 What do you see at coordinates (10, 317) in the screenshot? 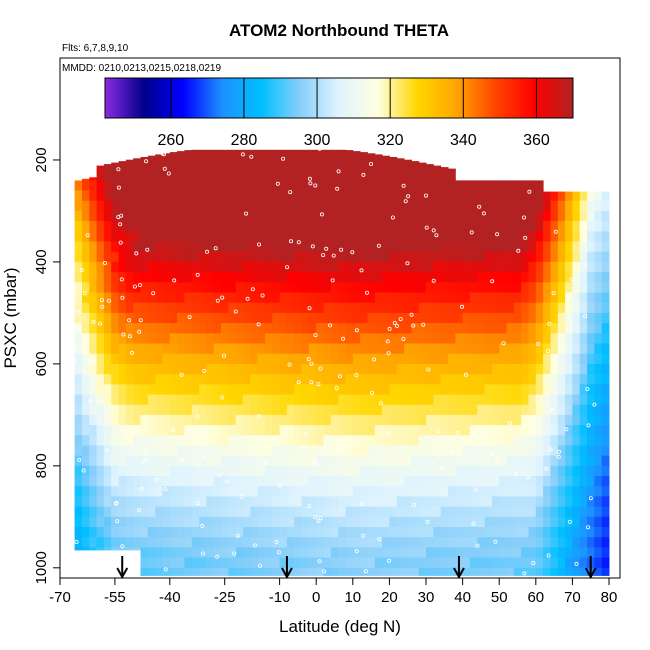
I see `y-axis-label: PSXC (mbar)` at bounding box center [10, 317].